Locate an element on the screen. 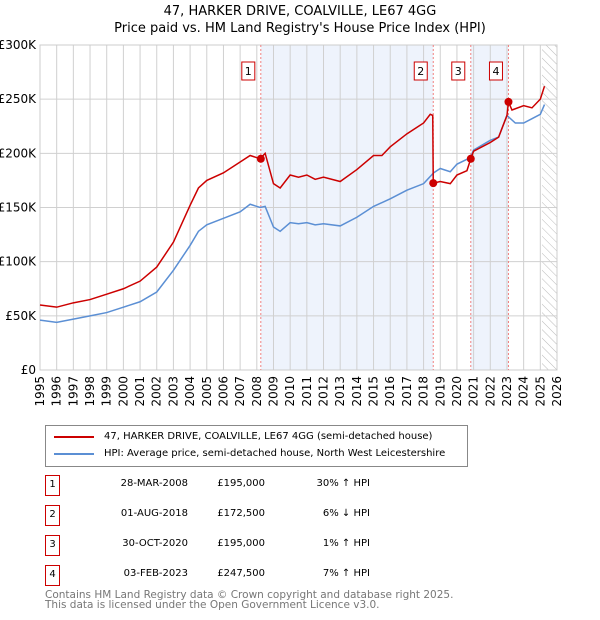 This screenshot has width=600, height=620. x-tick-label: 2011 is located at coordinates (307, 391).